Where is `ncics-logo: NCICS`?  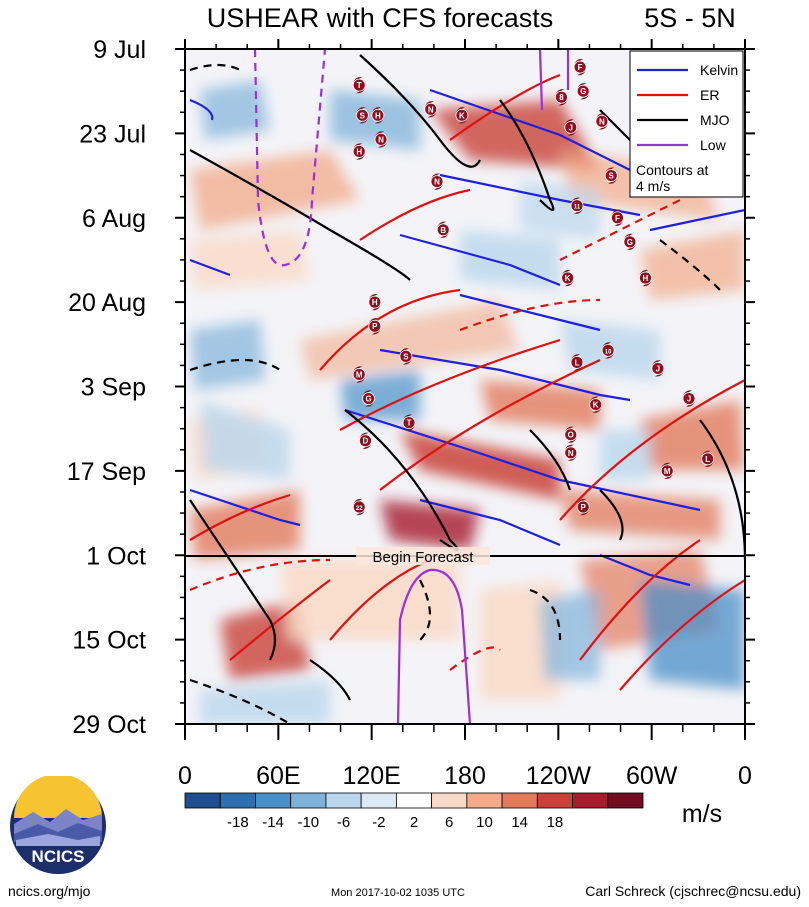 ncics-logo: NCICS is located at coordinates (58, 825).